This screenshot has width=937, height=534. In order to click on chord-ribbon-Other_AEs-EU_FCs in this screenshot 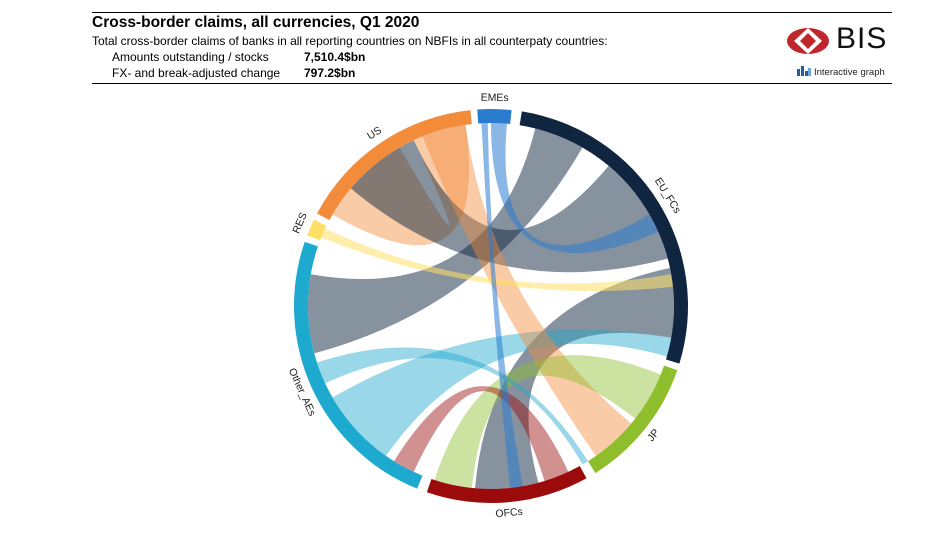, I will do `click(502, 392)`.